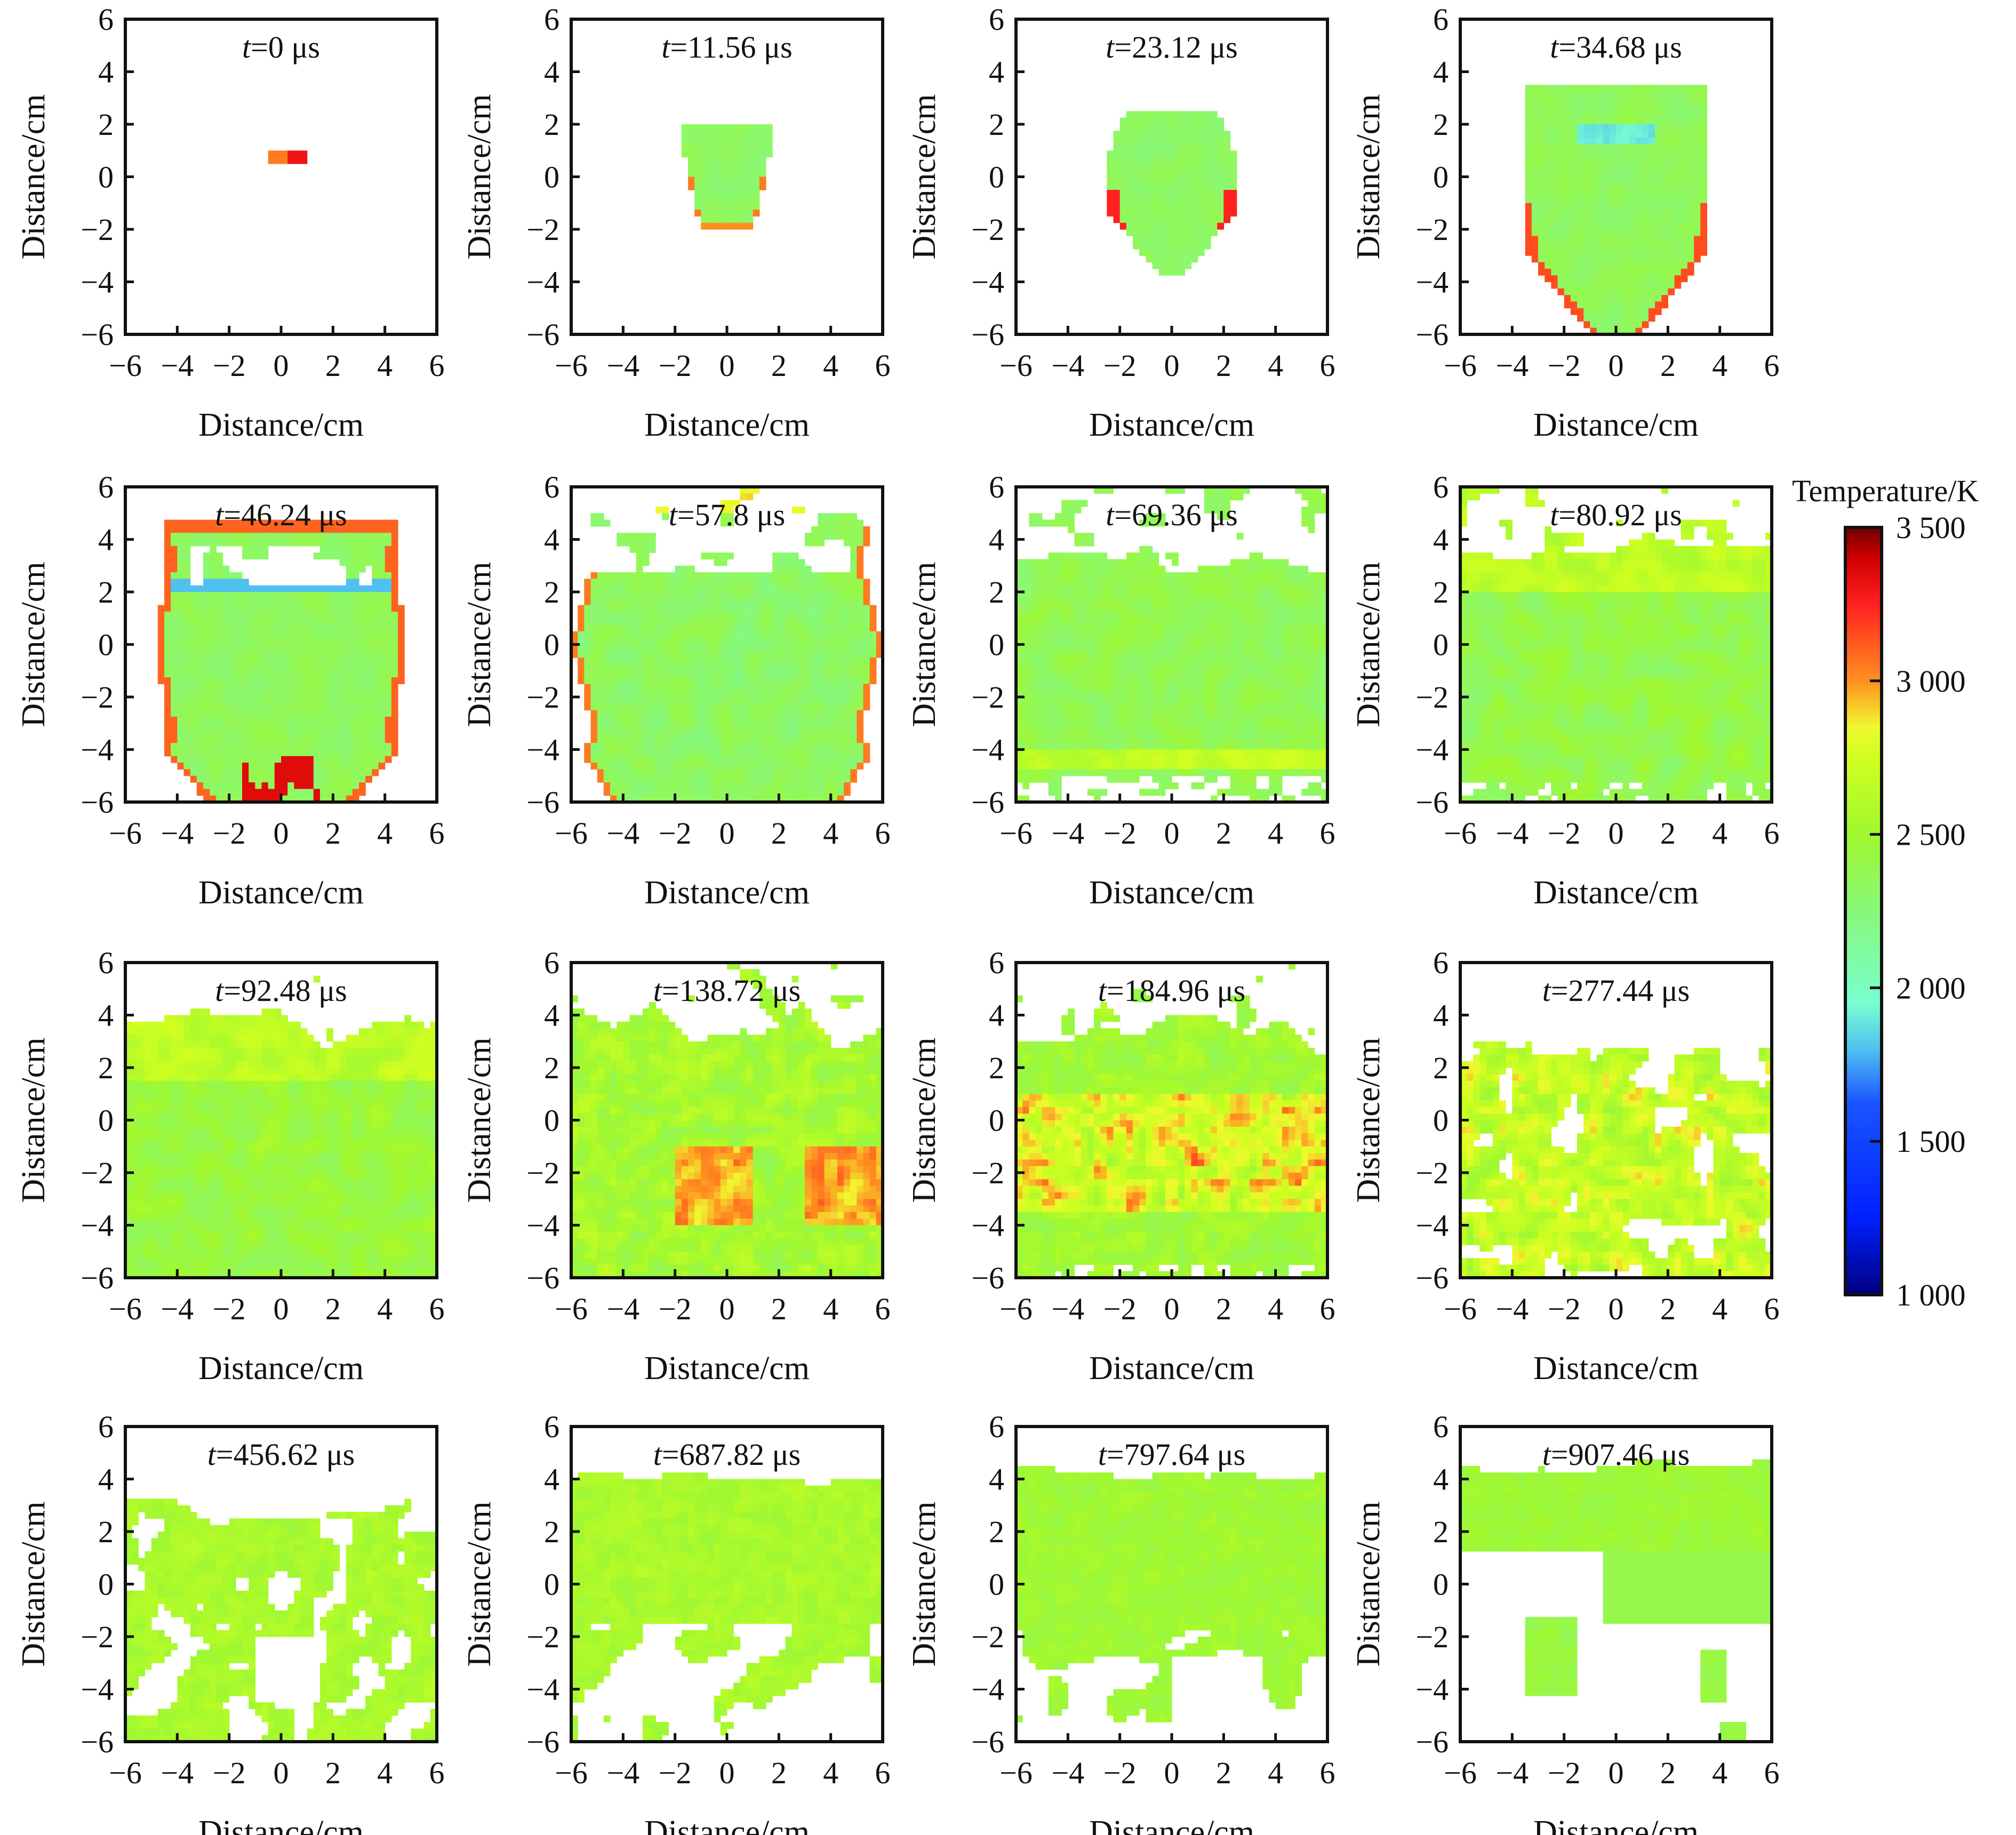 The width and height of the screenshot is (2016, 1835). Describe the element at coordinates (996, 72) in the screenshot. I see `y-tick-label: 4` at that location.